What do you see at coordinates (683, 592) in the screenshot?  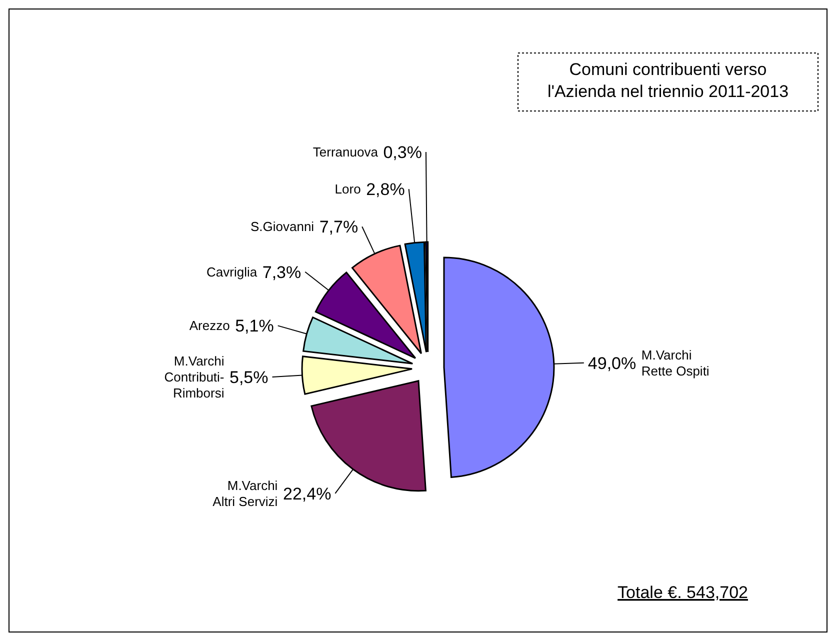 I see `text: Totale €. 543,702` at bounding box center [683, 592].